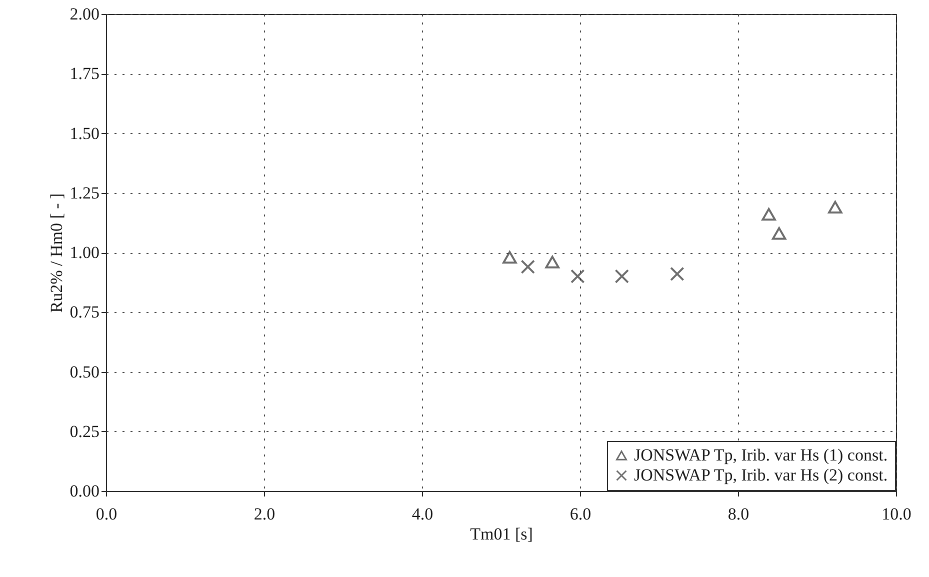 Image resolution: width=929 pixels, height=577 pixels. Describe the element at coordinates (85, 74) in the screenshot. I see `y-tick-label: 1.75` at that location.